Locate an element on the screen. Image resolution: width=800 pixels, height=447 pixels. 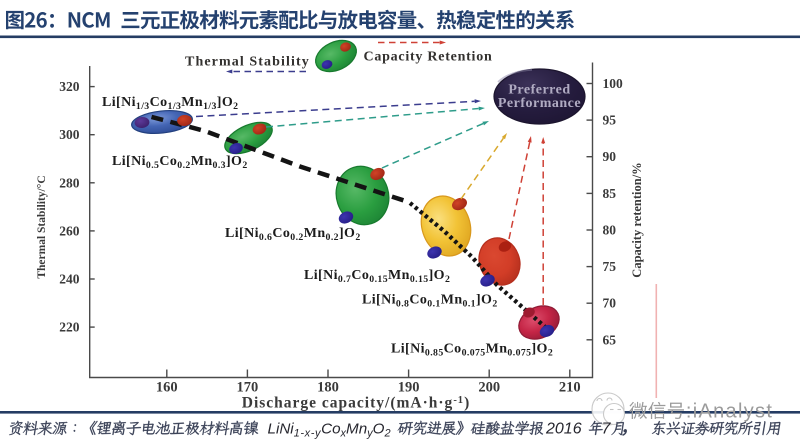
svg-text: LiNi1-x-yCoxMnyO2 is located at coordinates (329, 430).